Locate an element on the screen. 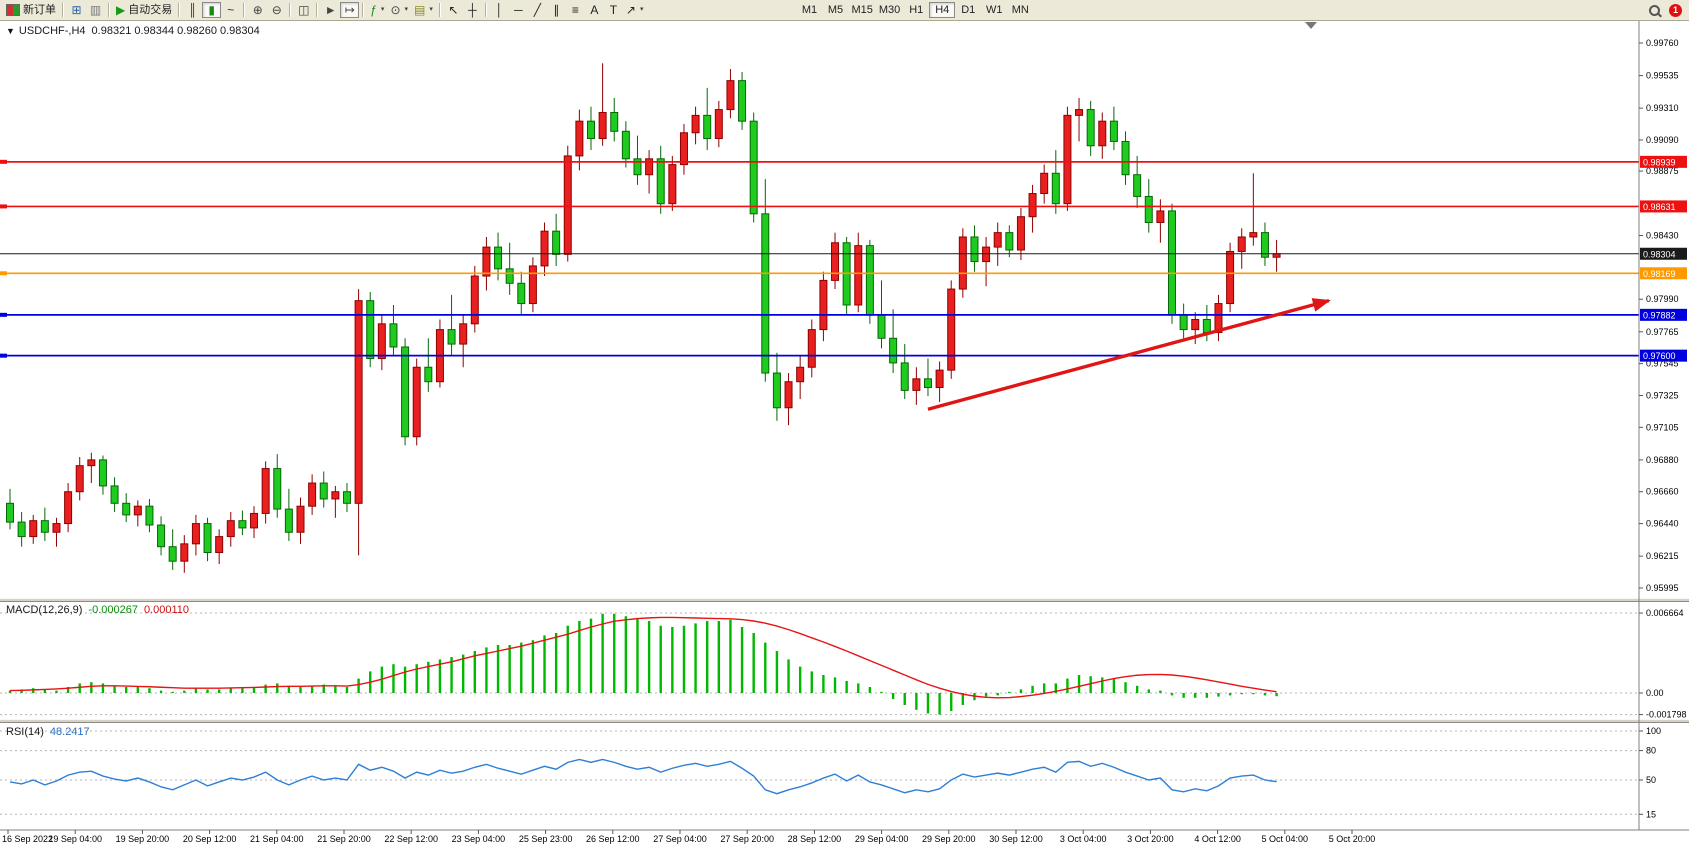  autotrading-button: ▶ 自动交易 is located at coordinates (144, 10).